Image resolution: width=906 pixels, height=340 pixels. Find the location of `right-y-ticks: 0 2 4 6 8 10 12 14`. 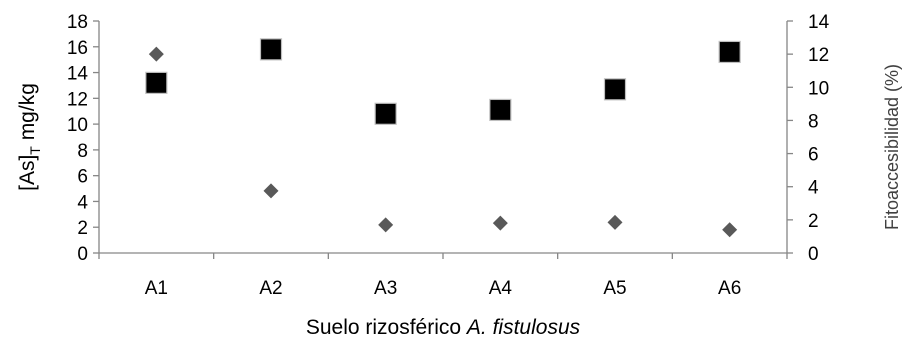

right-y-ticks: 0 2 4 6 8 10 12 14 is located at coordinates (808, 138).